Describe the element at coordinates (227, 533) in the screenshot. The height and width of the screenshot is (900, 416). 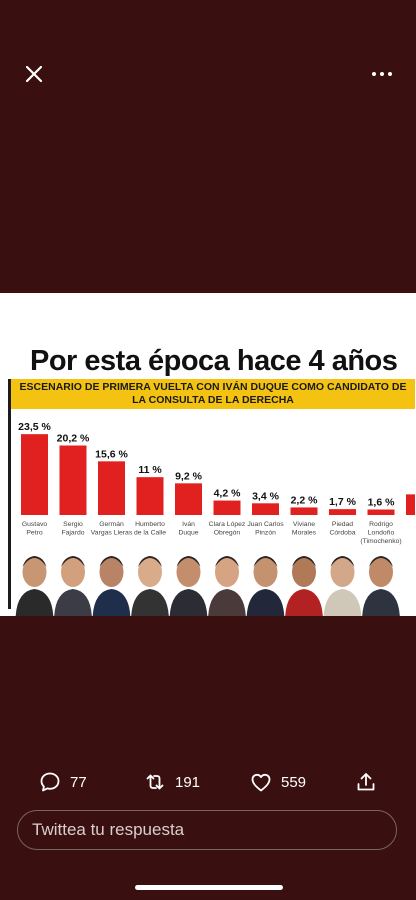
I see `category-label: Obregón` at that location.